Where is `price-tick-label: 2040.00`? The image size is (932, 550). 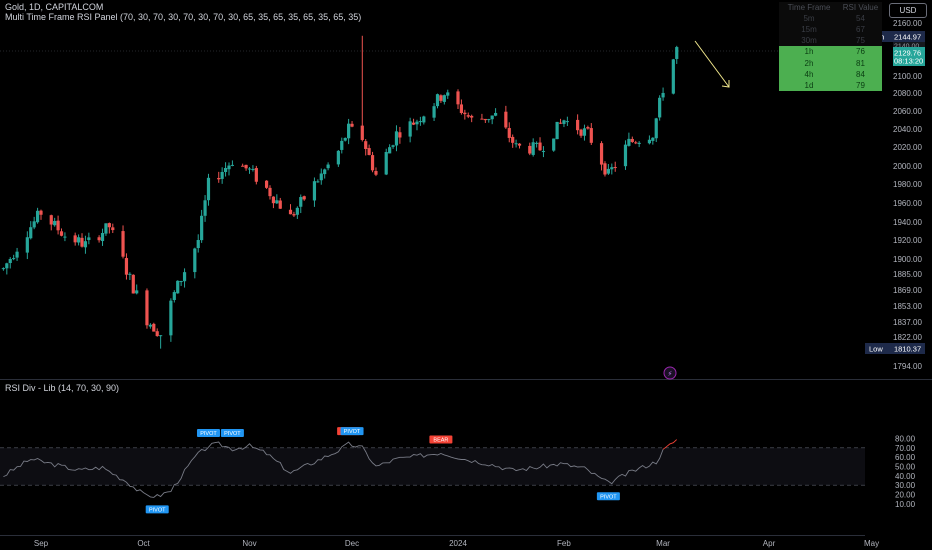 price-tick-label: 2040.00 is located at coordinates (907, 129).